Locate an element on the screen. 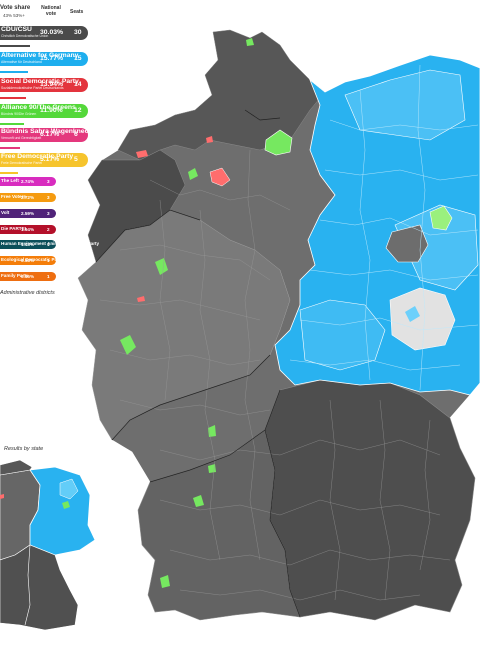 The width and height of the screenshot is (480, 645). legend-header-seats: Seats is located at coordinates (77, 12).